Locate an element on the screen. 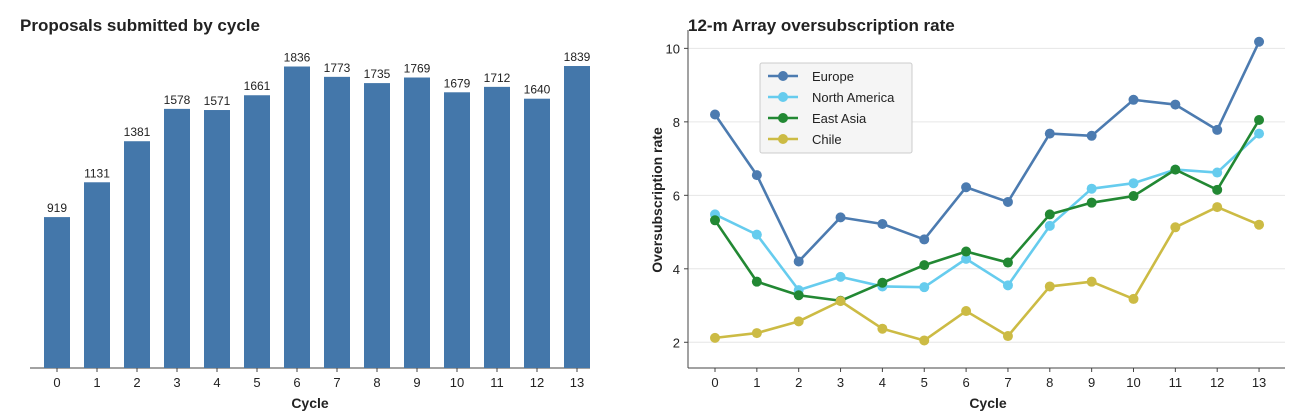  legend-item-europe: Europe is located at coordinates (811, 76).